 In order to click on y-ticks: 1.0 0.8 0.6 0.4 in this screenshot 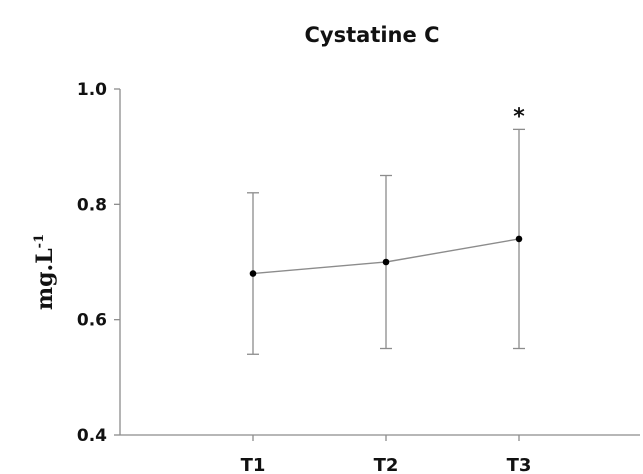, I will do `click(98, 263)`.